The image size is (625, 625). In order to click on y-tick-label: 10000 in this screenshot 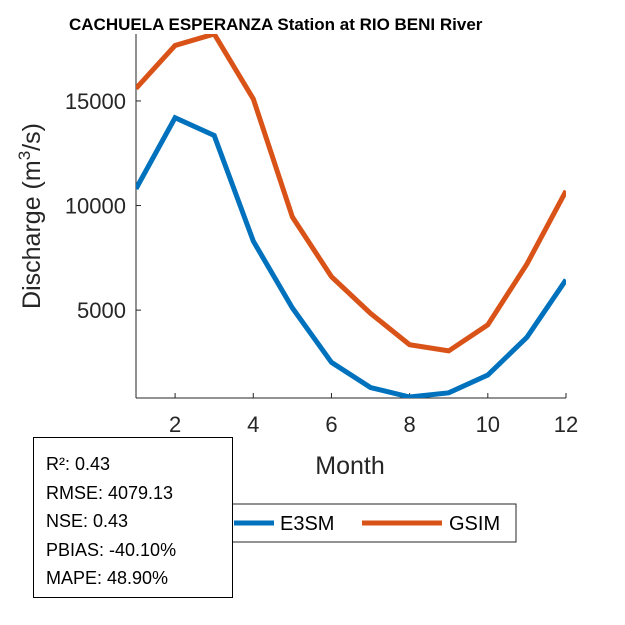, I will do `click(95, 206)`.